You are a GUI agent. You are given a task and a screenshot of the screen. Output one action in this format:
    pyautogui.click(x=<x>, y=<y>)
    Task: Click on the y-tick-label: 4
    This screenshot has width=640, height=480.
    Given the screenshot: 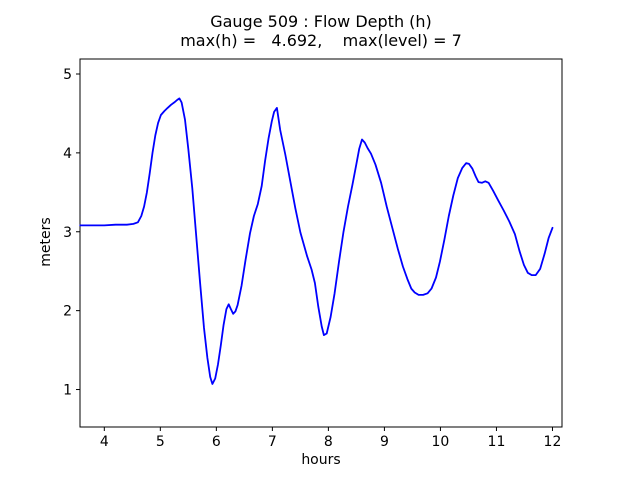 What is the action you would take?
    pyautogui.click(x=67, y=154)
    